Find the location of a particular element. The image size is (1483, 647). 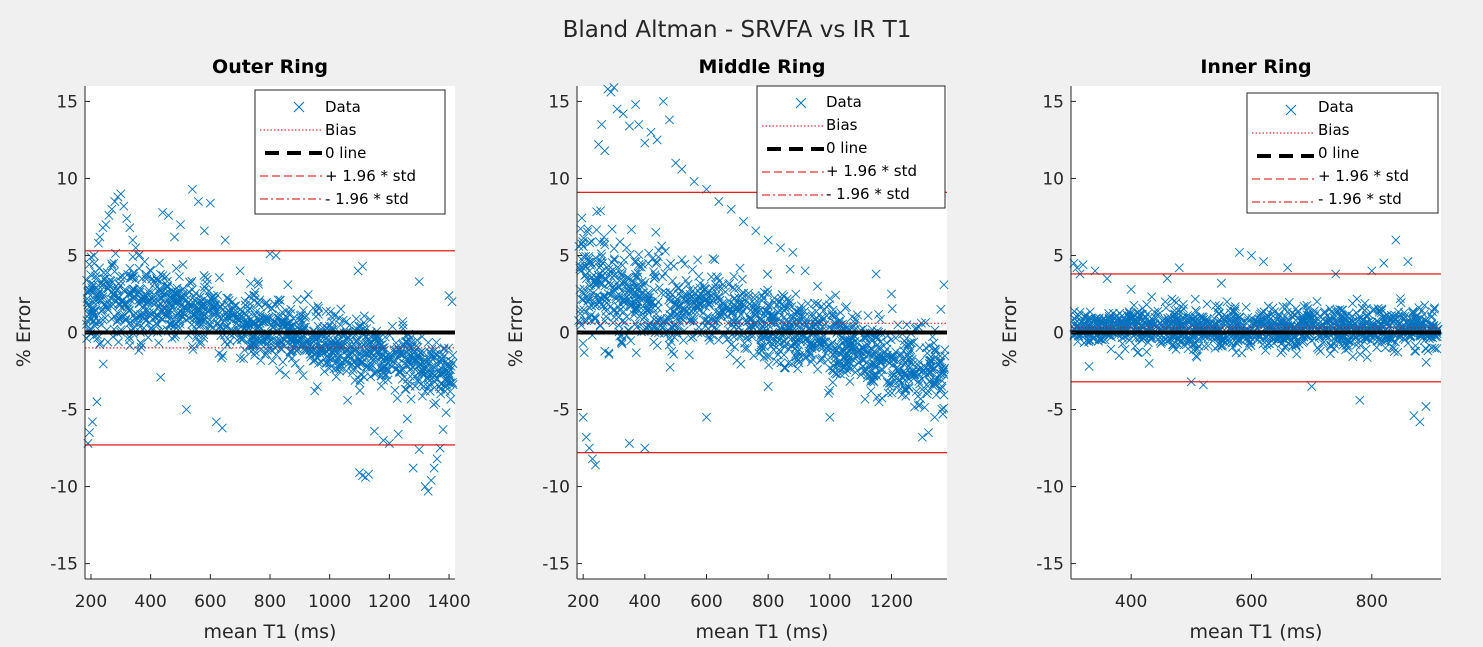

x-axis-label: mean T1 (ms) is located at coordinates (1256, 632).